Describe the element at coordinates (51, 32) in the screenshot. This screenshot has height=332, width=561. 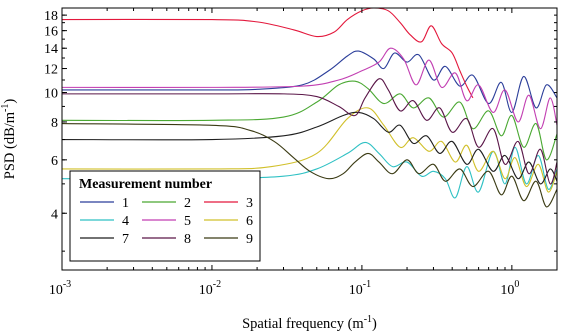
I see `y-tick-label: 16` at that location.